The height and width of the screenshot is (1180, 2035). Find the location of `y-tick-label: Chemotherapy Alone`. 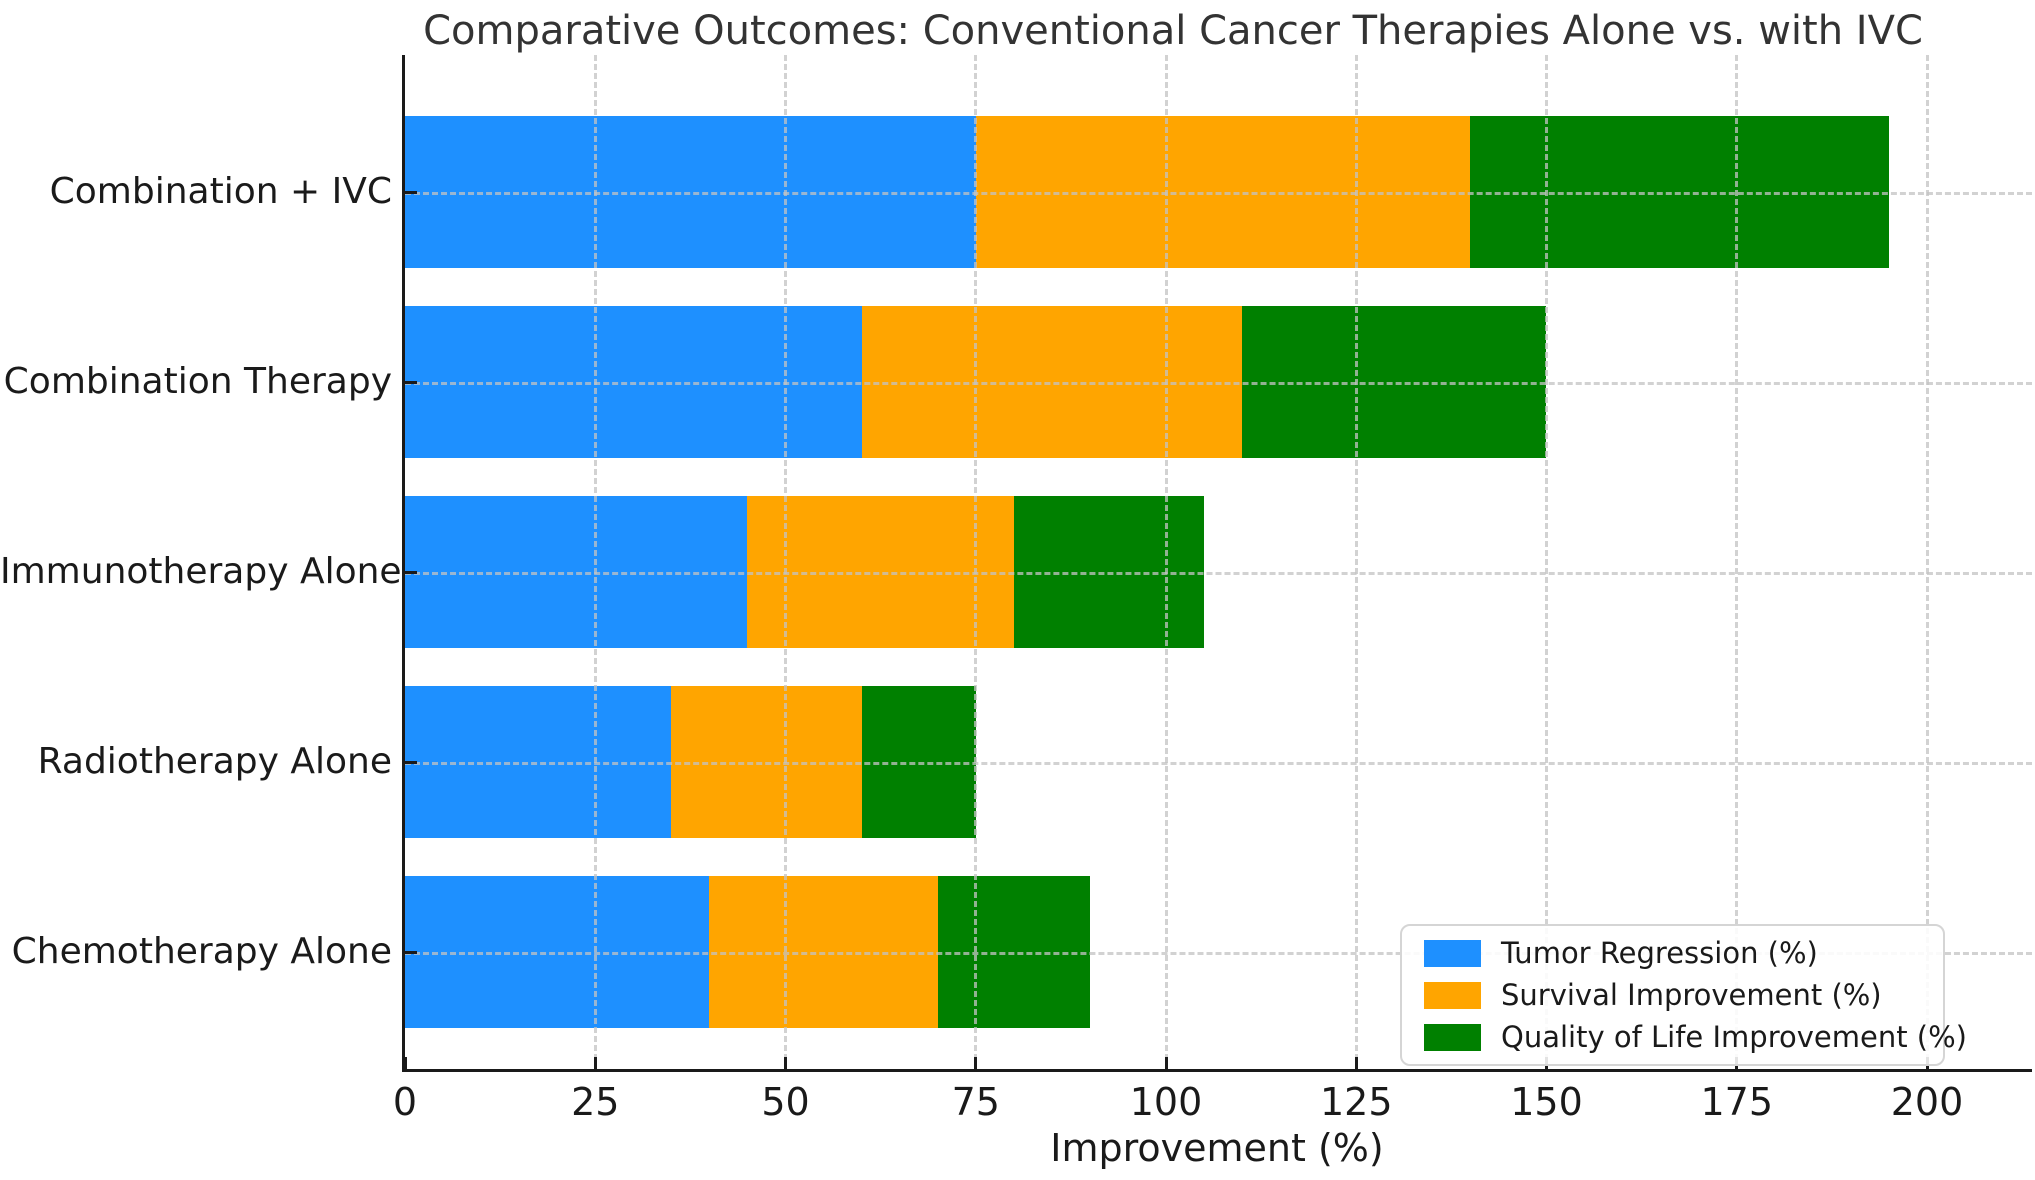

y-tick-label: Chemotherapy Alone is located at coordinates (201, 951).